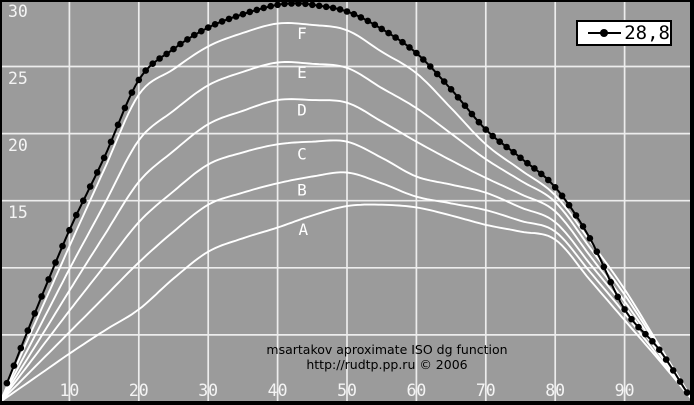 The image size is (694, 405). What do you see at coordinates (1, 202) in the screenshot?
I see `border-left` at bounding box center [1, 202].